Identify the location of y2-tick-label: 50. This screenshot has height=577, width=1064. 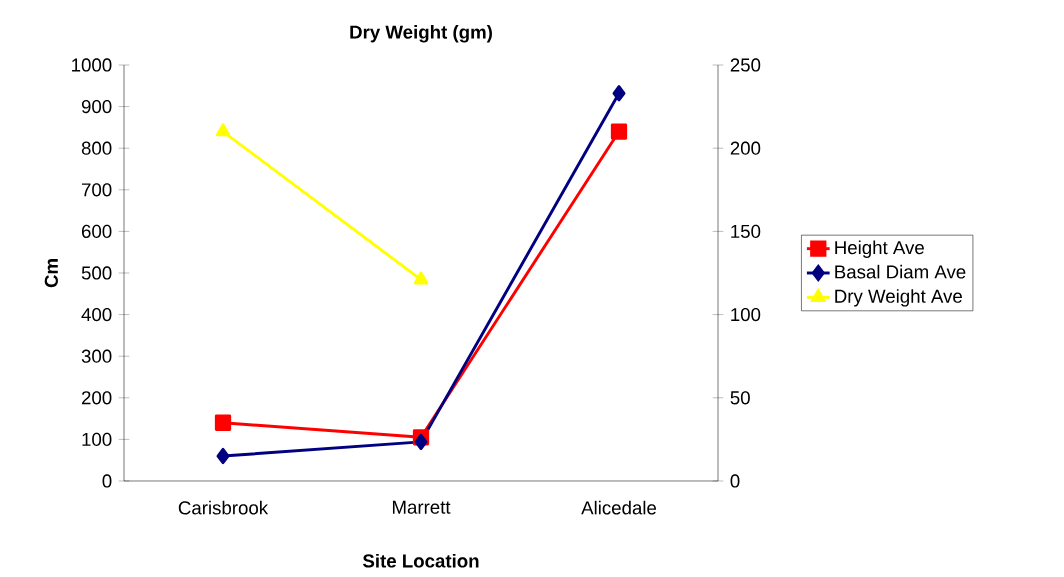
(740, 398).